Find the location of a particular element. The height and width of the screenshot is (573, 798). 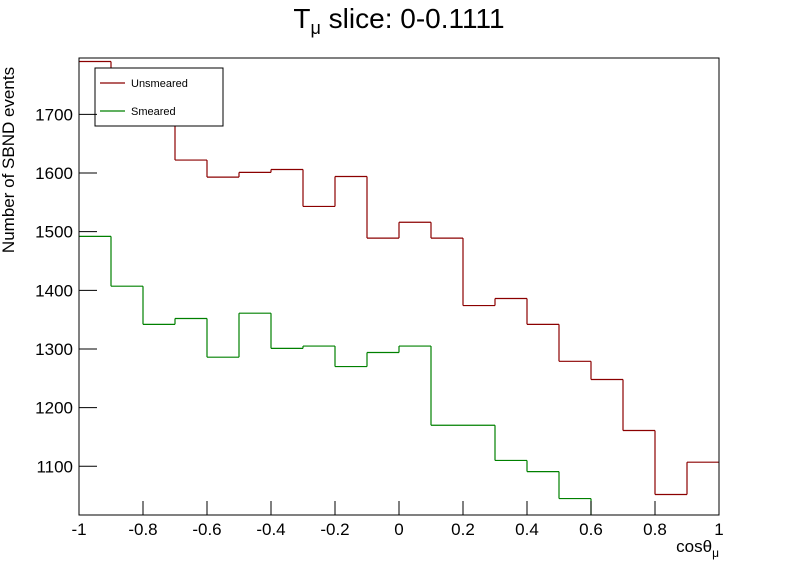

chart-title: Tμ slice: 0-0.1111 is located at coordinates (398, 20).